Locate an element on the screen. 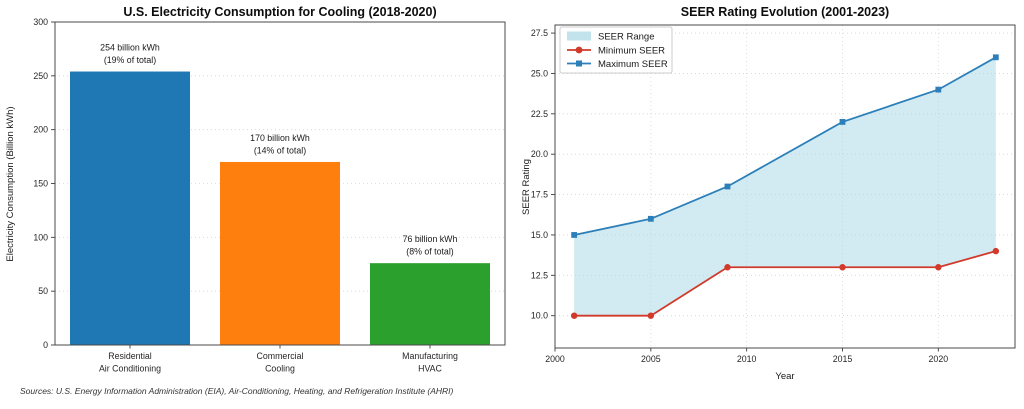 The image size is (1024, 409). line-chart-y-axis-label: SEER Rating is located at coordinates (526, 187).